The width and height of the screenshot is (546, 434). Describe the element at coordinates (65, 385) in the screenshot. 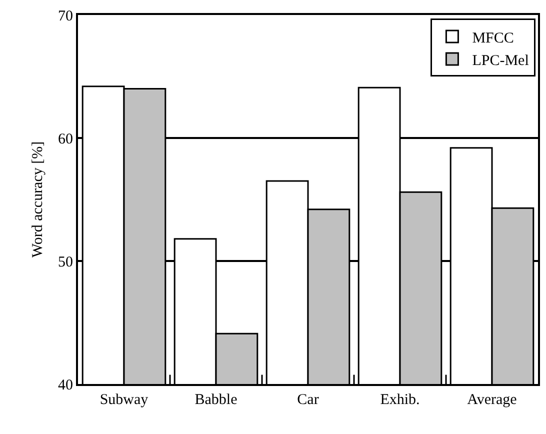

I see `y-tick-label: 40` at that location.